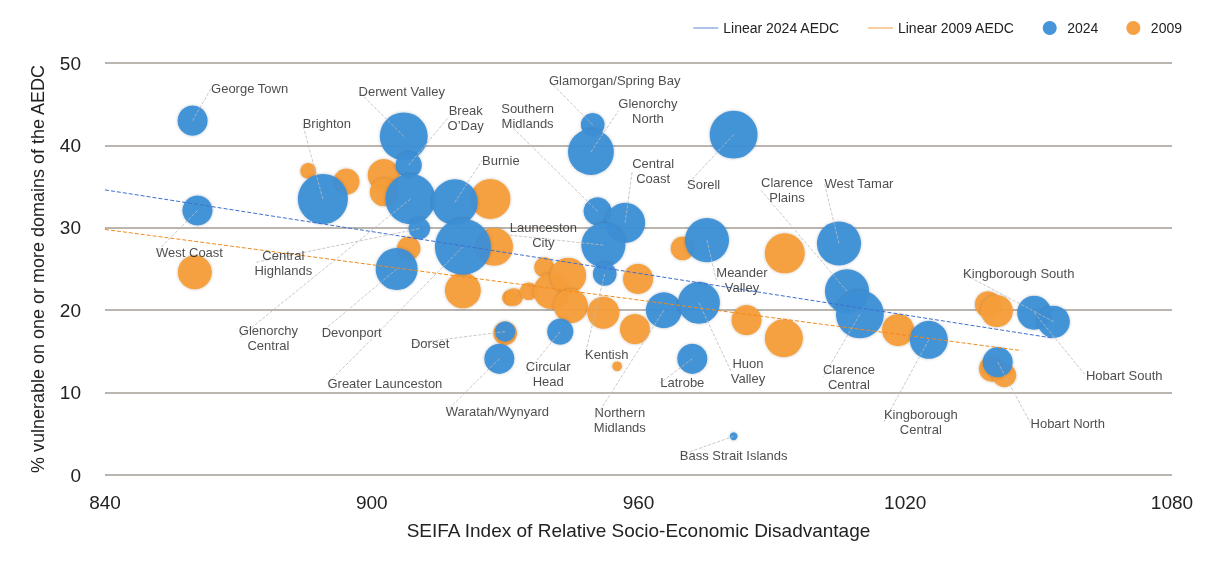 This screenshot has height=567, width=1215. Describe the element at coordinates (190, 252) in the screenshot. I see `annotation: West Coast` at that location.